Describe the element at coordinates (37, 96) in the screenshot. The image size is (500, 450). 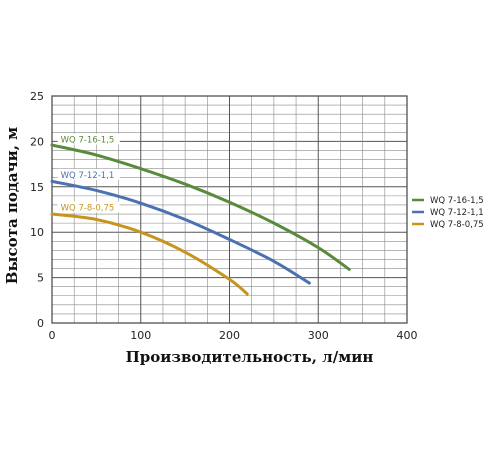
I see `y-tick-label: 25` at that location.